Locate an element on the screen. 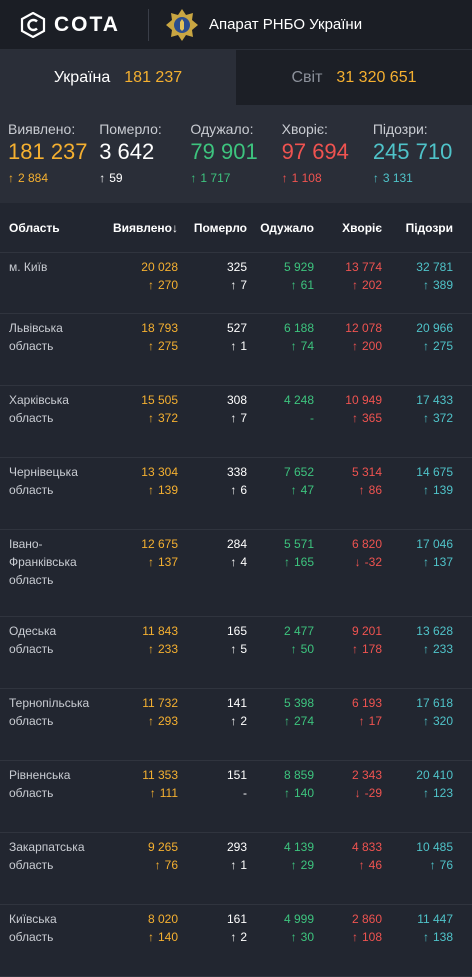 This screenshot has width=472, height=977. cell-recovered-value: 6 188 is located at coordinates (298, 328).